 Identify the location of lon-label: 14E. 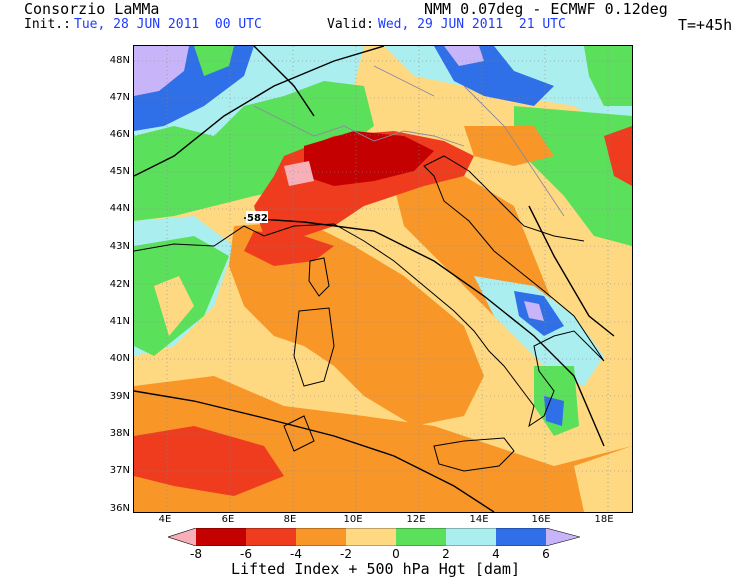
(479, 519).